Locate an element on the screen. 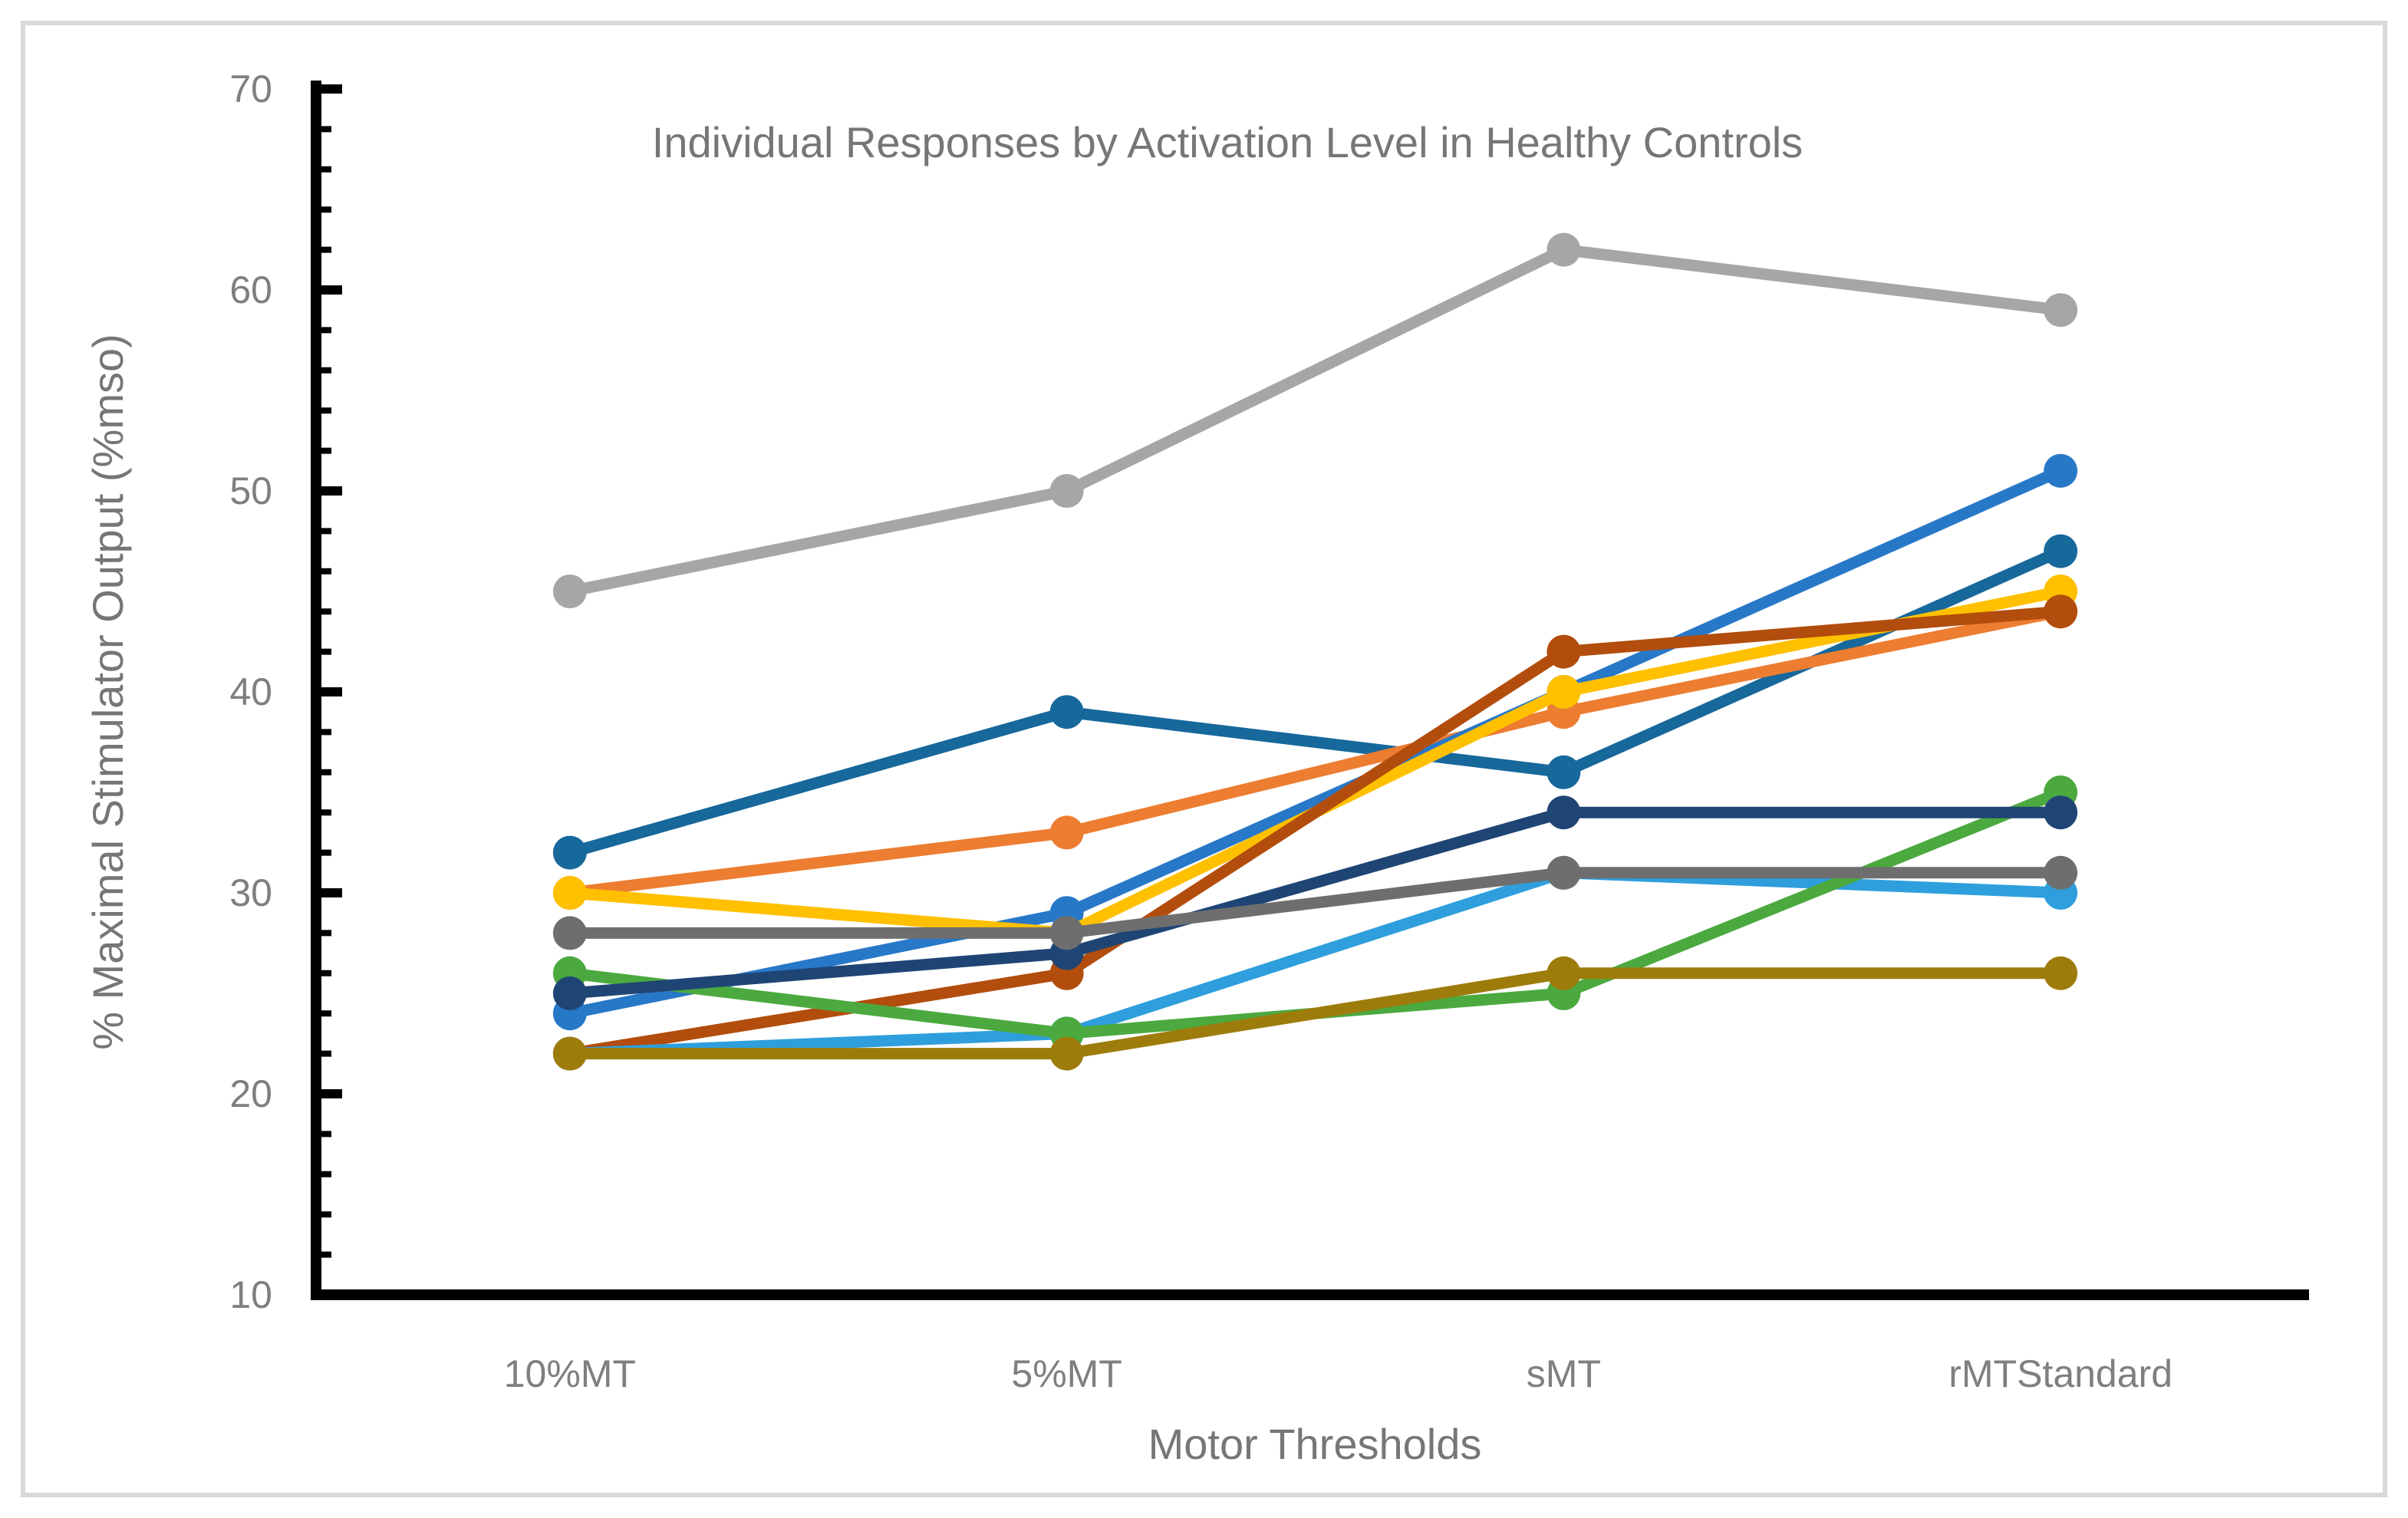 The image size is (2408, 1518). data-point-subject-blue-rMTStandard is located at coordinates (2061, 471).